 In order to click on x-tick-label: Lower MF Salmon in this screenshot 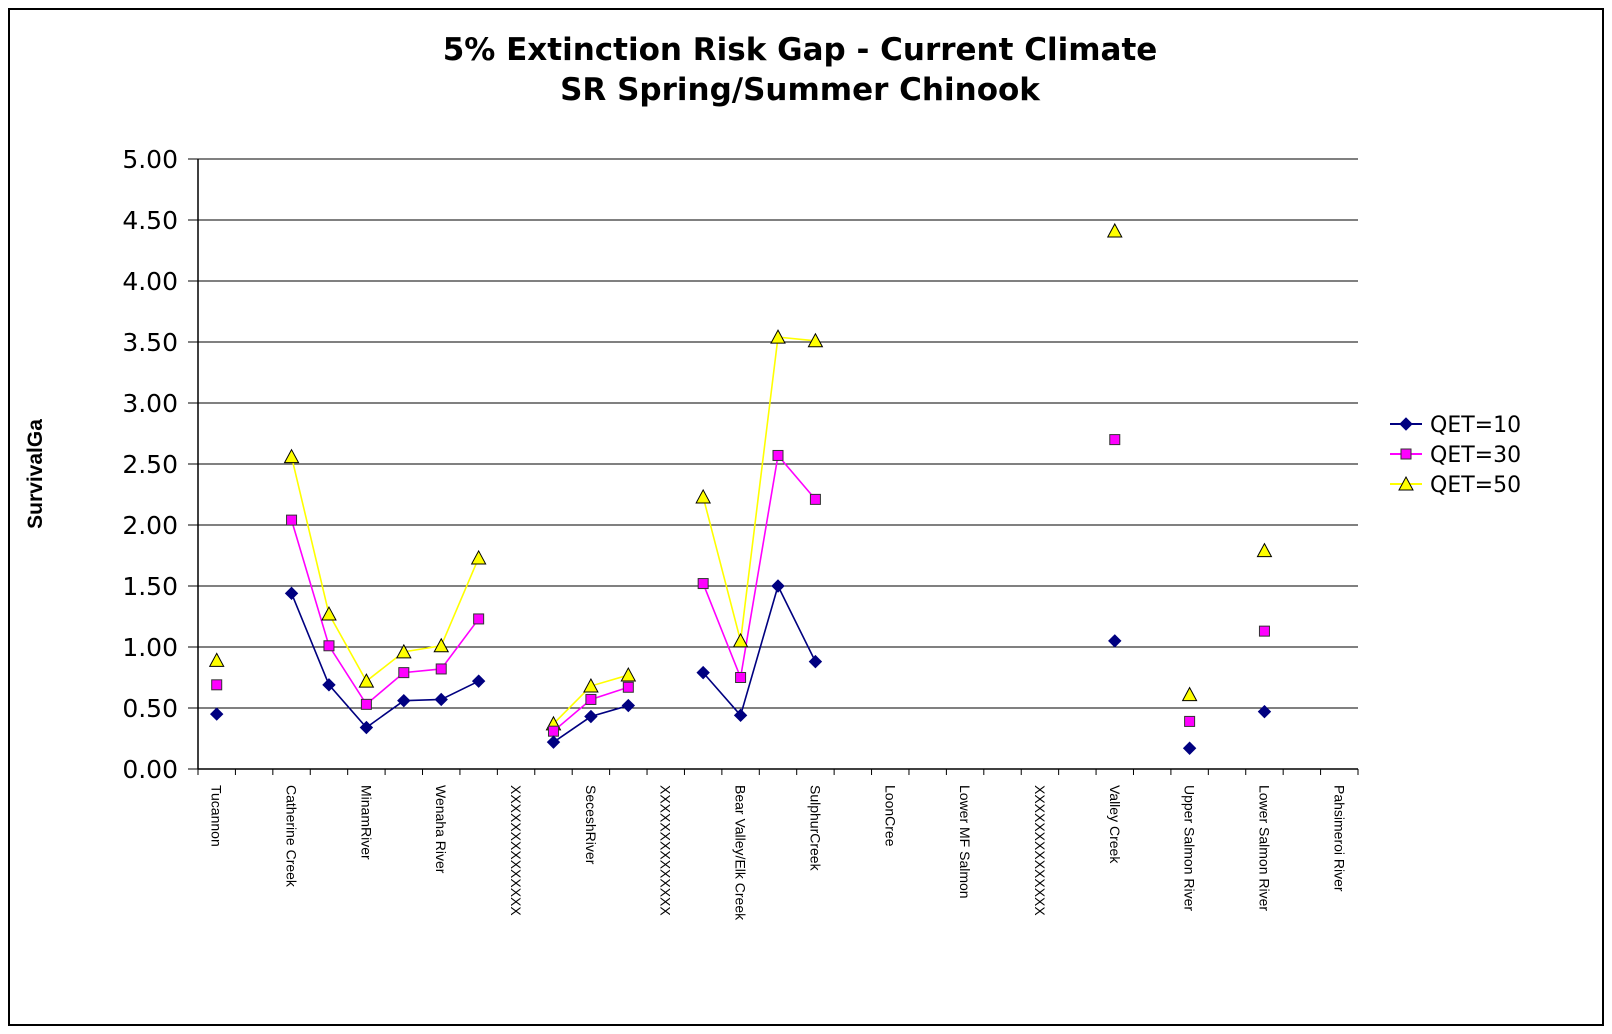, I will do `click(965, 842)`.